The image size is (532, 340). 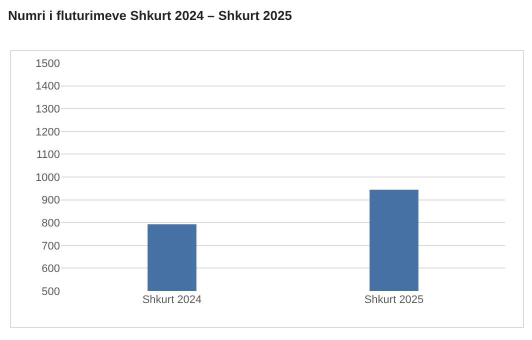 I want to click on x-tick-label: Shkurt 2025, so click(x=394, y=300).